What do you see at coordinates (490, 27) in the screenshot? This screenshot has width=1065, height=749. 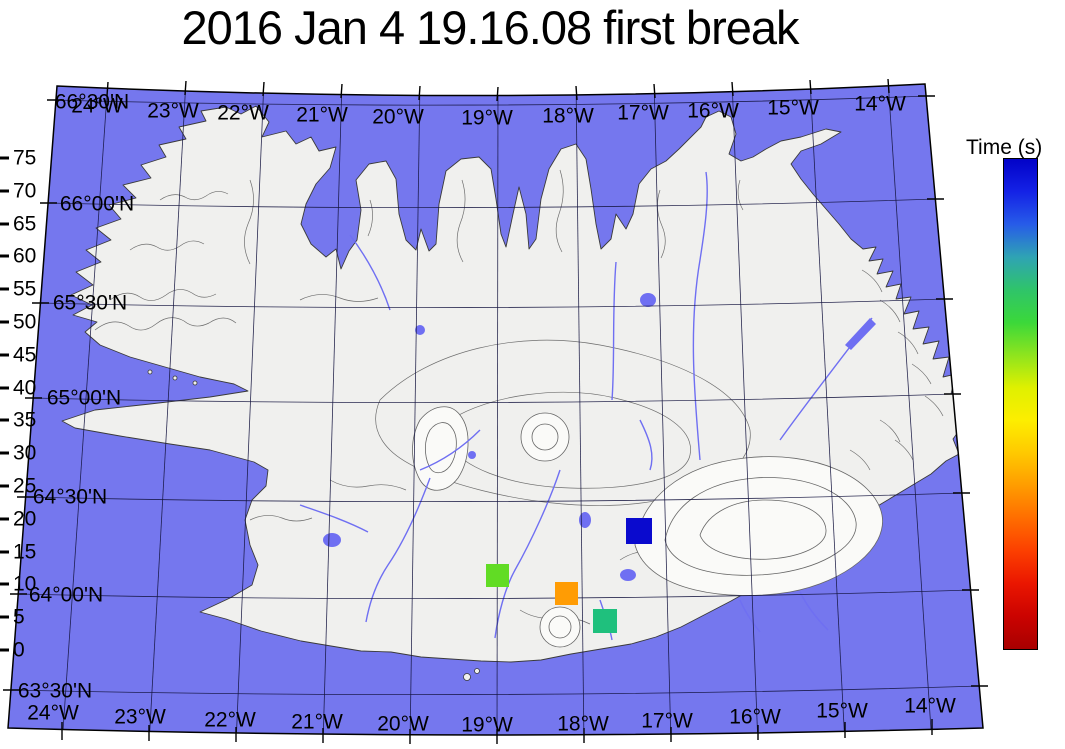 I see `page-title: 2016 Jan 4 19.16.08 first break` at bounding box center [490, 27].